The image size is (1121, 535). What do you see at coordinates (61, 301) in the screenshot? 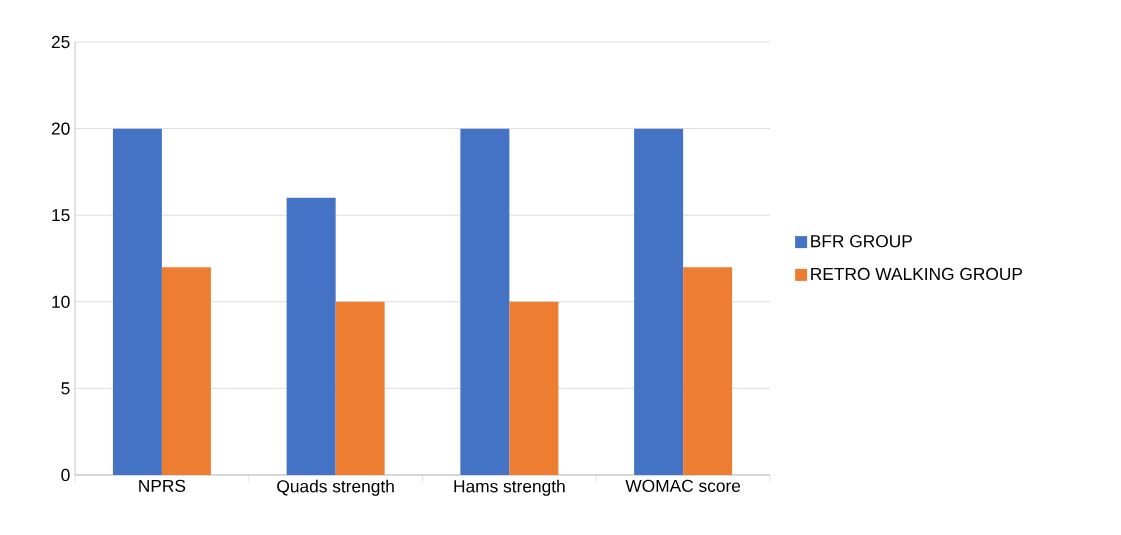
I see `y-tick-label: 10` at bounding box center [61, 301].